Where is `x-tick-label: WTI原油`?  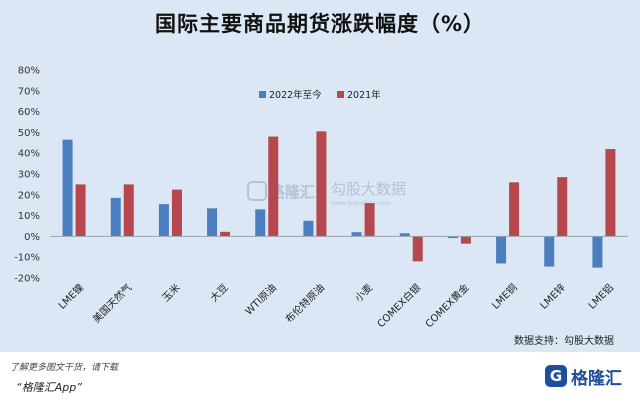 x-tick-label: WTI原油 is located at coordinates (260, 299).